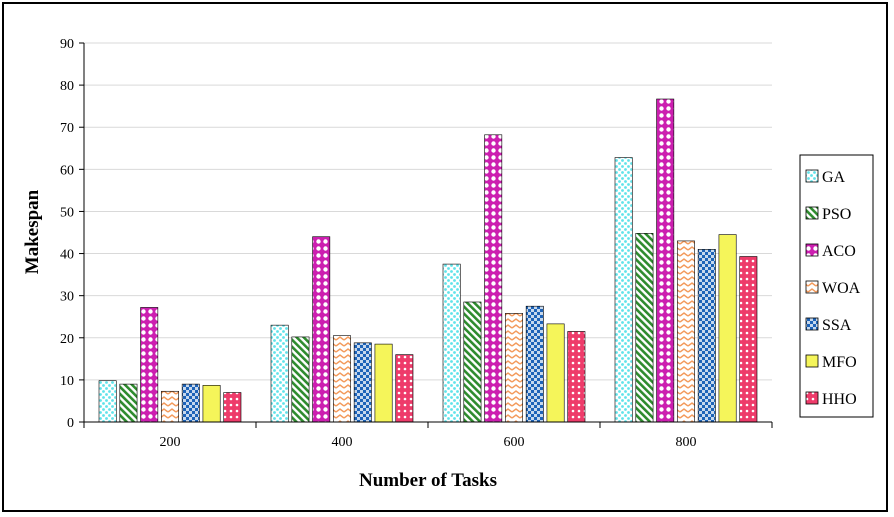 This screenshot has width=894, height=517. Describe the element at coordinates (67, 86) in the screenshot. I see `y-tick-label: 80` at that location.